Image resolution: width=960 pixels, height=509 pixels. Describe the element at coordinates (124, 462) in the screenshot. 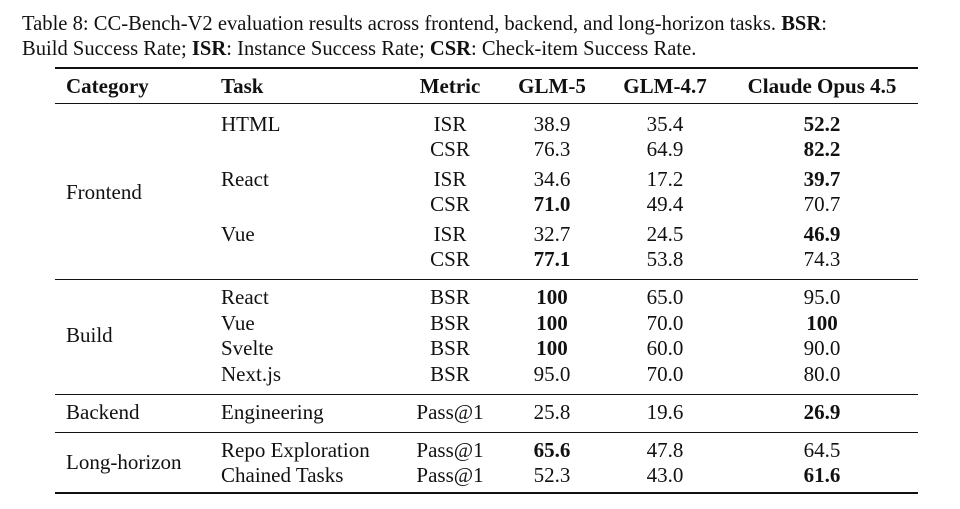

I see `category-name: Long-horizon` at that location.